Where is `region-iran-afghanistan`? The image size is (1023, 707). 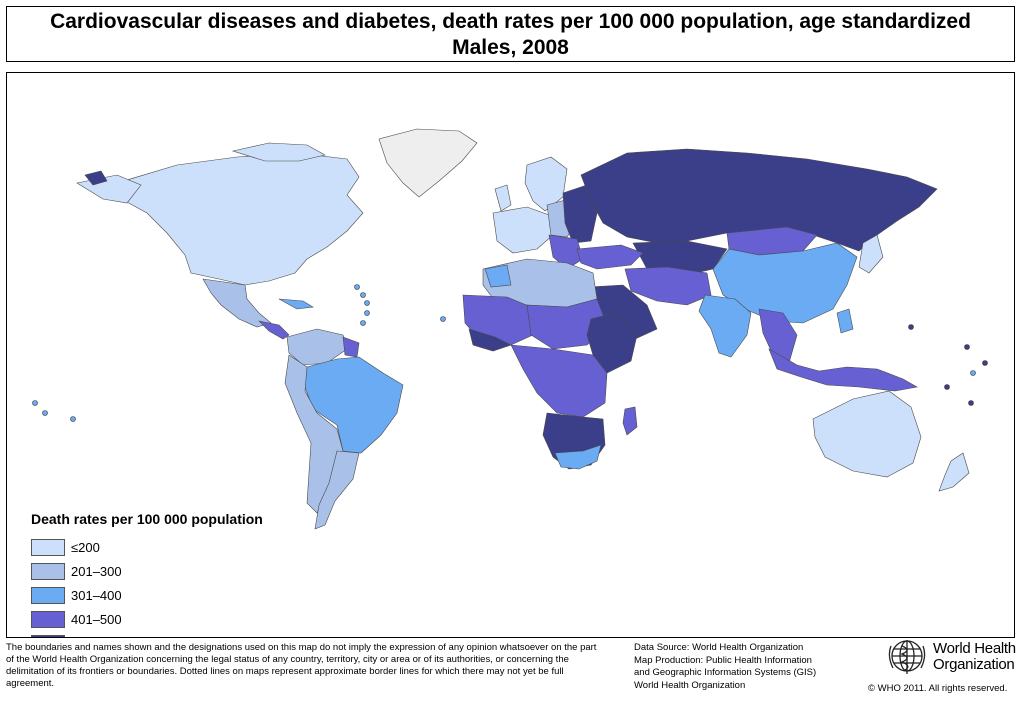 region-iran-afghanistan is located at coordinates (668, 286).